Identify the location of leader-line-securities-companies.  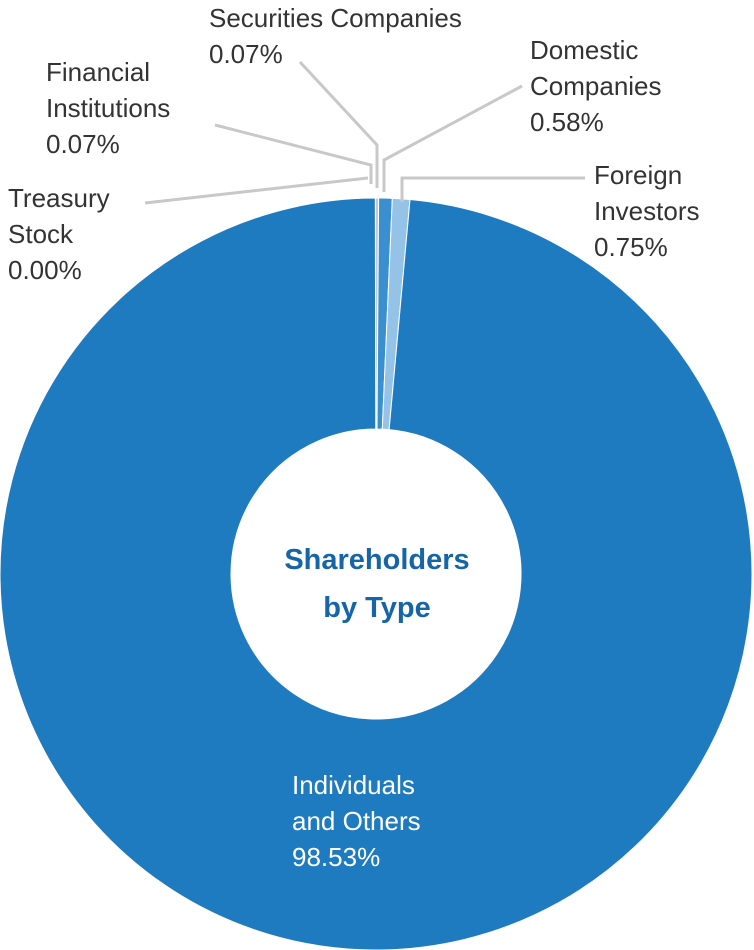
(338, 124).